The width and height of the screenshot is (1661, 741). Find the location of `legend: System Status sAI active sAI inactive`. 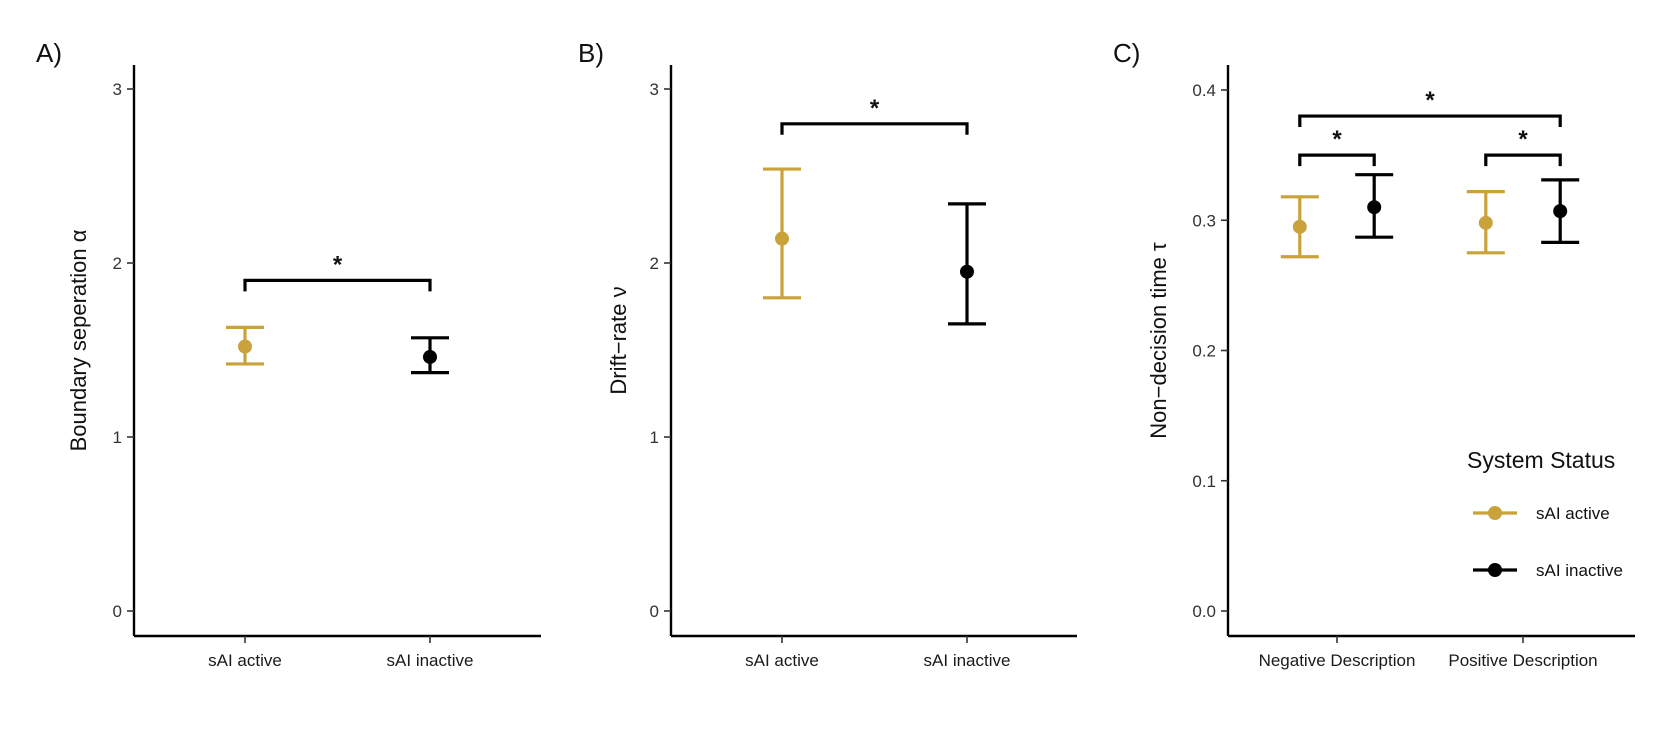

legend: System Status sAI active sAI inactive is located at coordinates (1545, 513).